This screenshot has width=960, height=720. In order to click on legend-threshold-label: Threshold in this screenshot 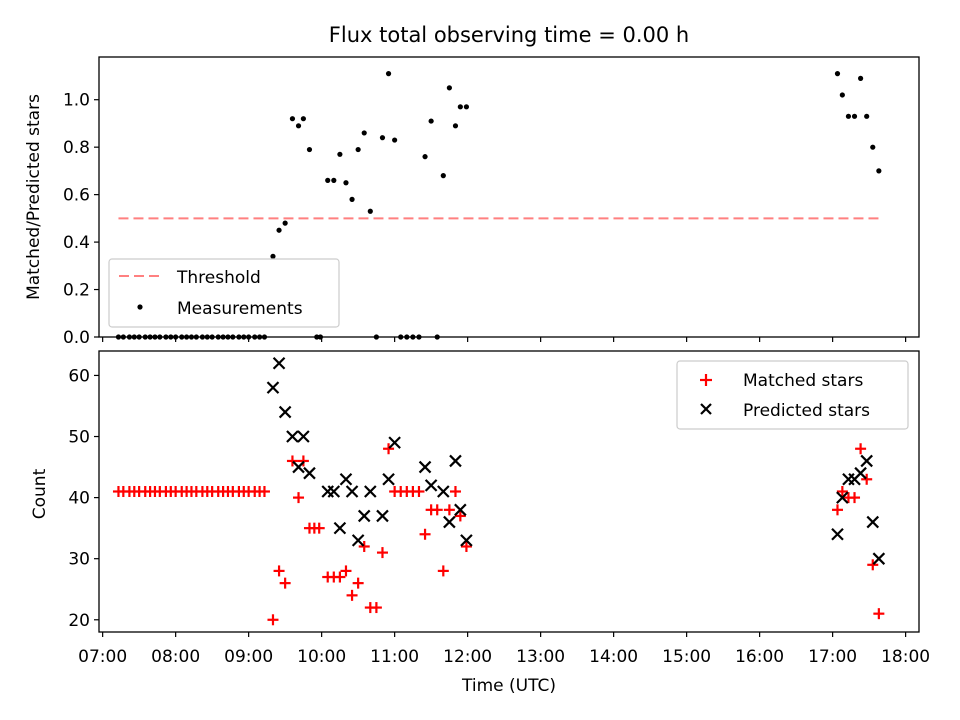, I will do `click(218, 278)`.